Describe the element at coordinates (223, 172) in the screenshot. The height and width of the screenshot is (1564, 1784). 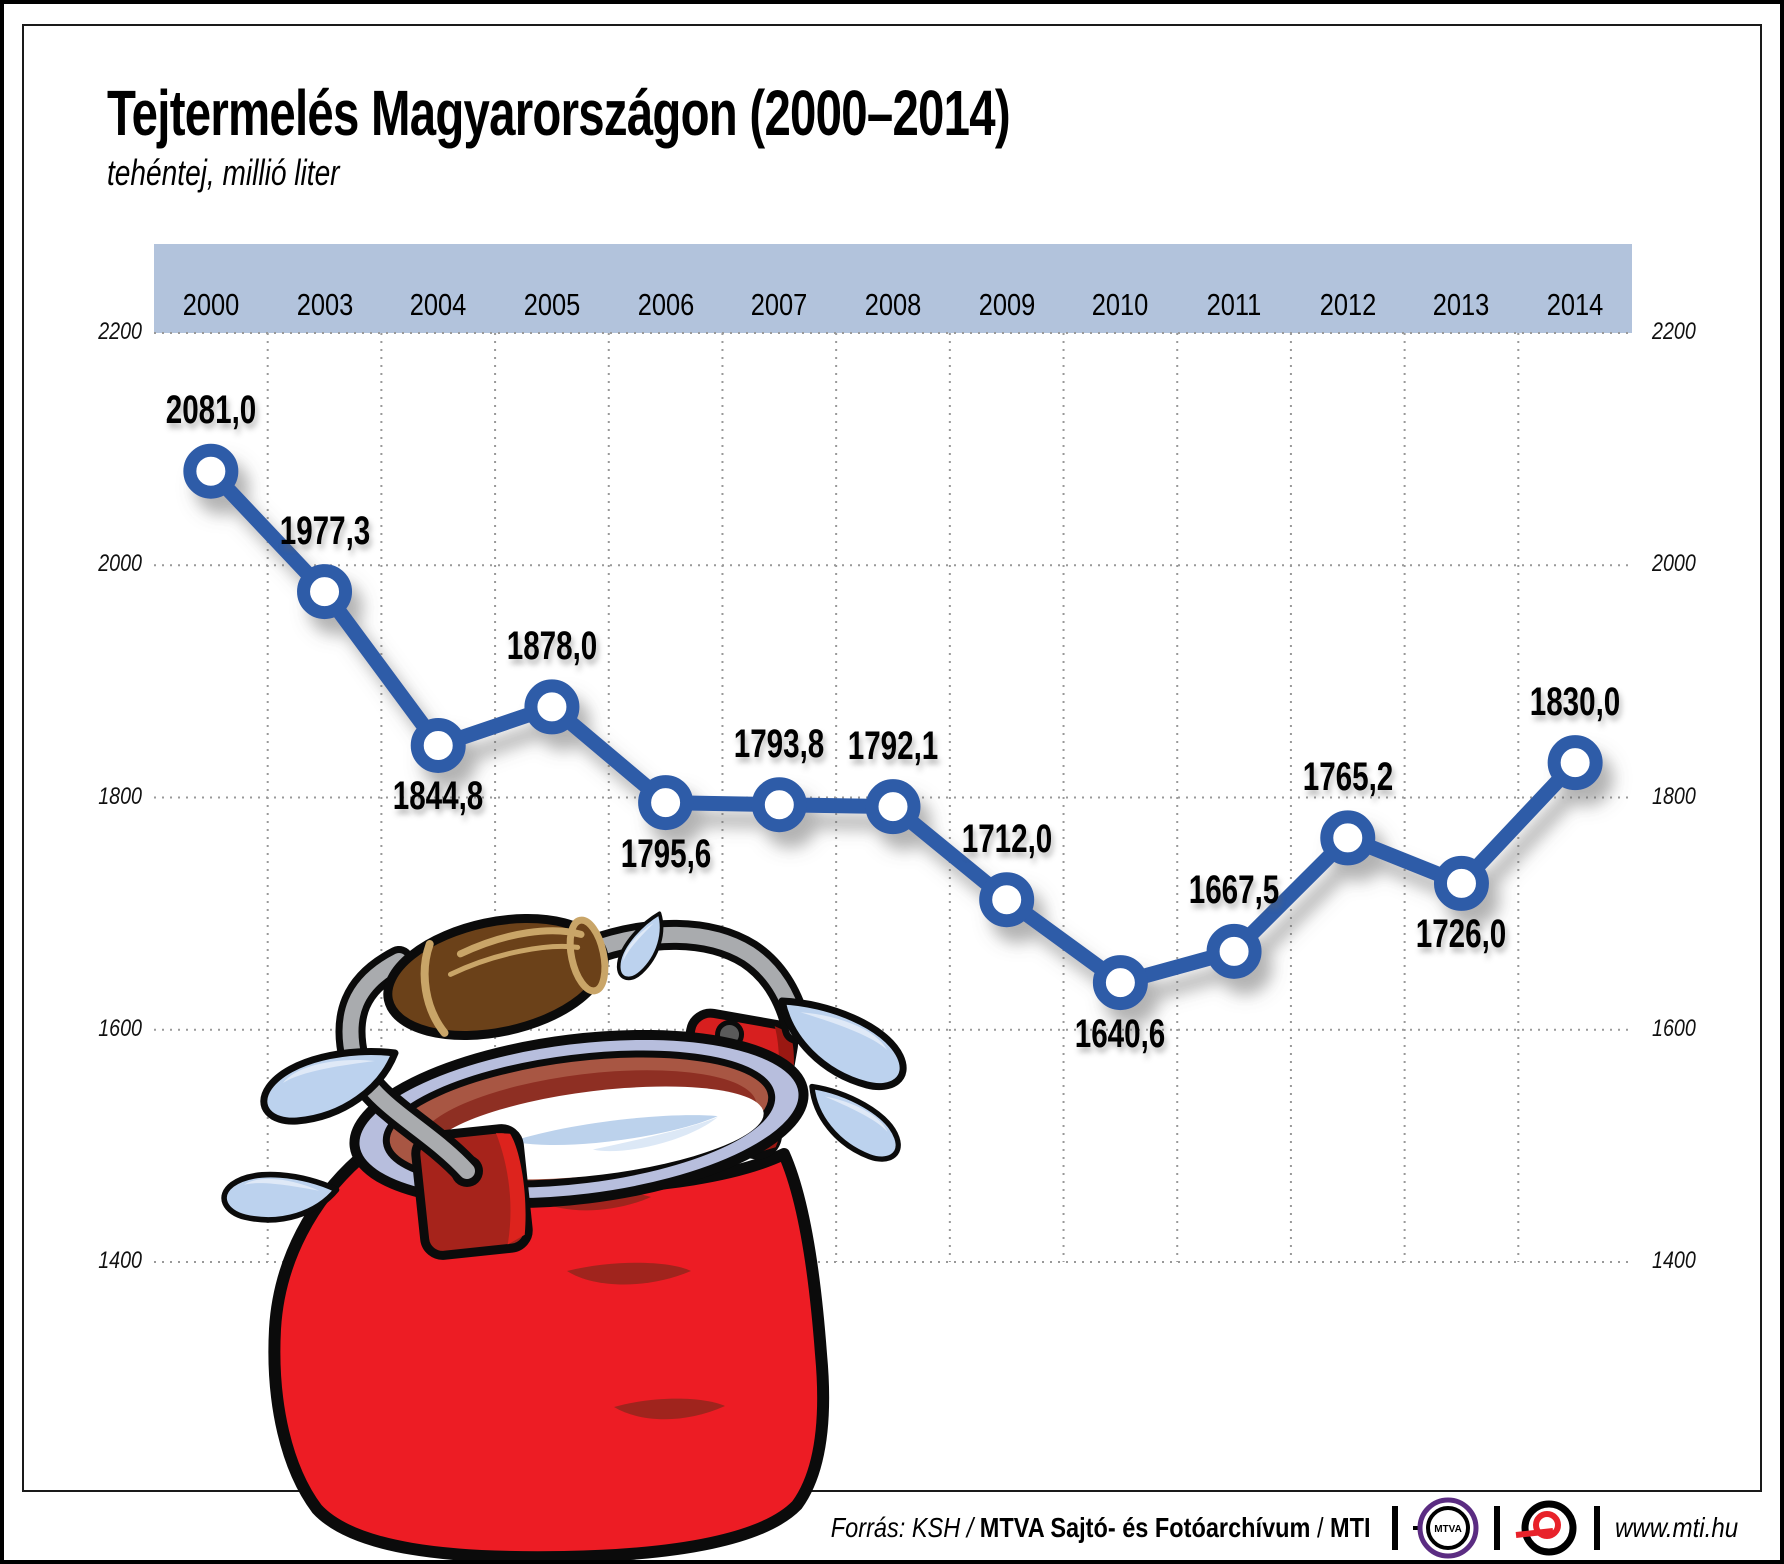
I see `page-subtitle: tehéntej, millió liter` at that location.